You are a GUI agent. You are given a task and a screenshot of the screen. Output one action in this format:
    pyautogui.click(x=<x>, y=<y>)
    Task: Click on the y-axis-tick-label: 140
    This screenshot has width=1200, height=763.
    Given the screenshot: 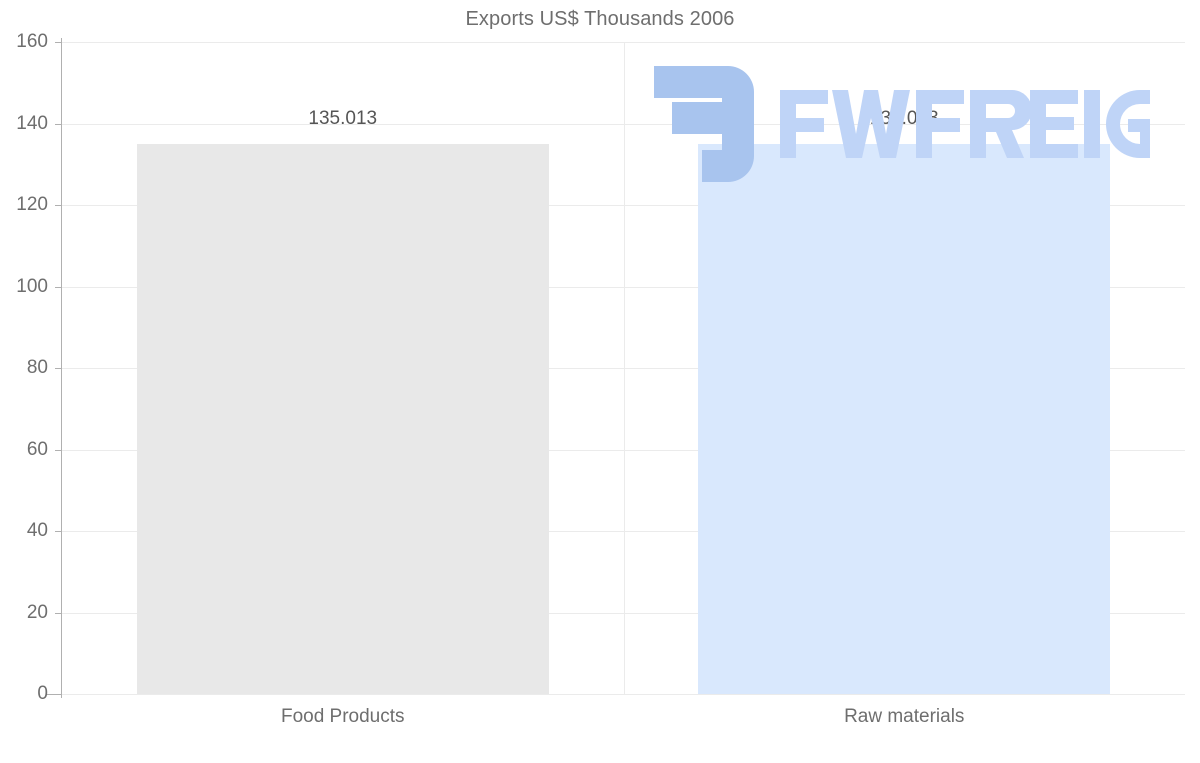 What is the action you would take?
    pyautogui.click(x=32, y=123)
    